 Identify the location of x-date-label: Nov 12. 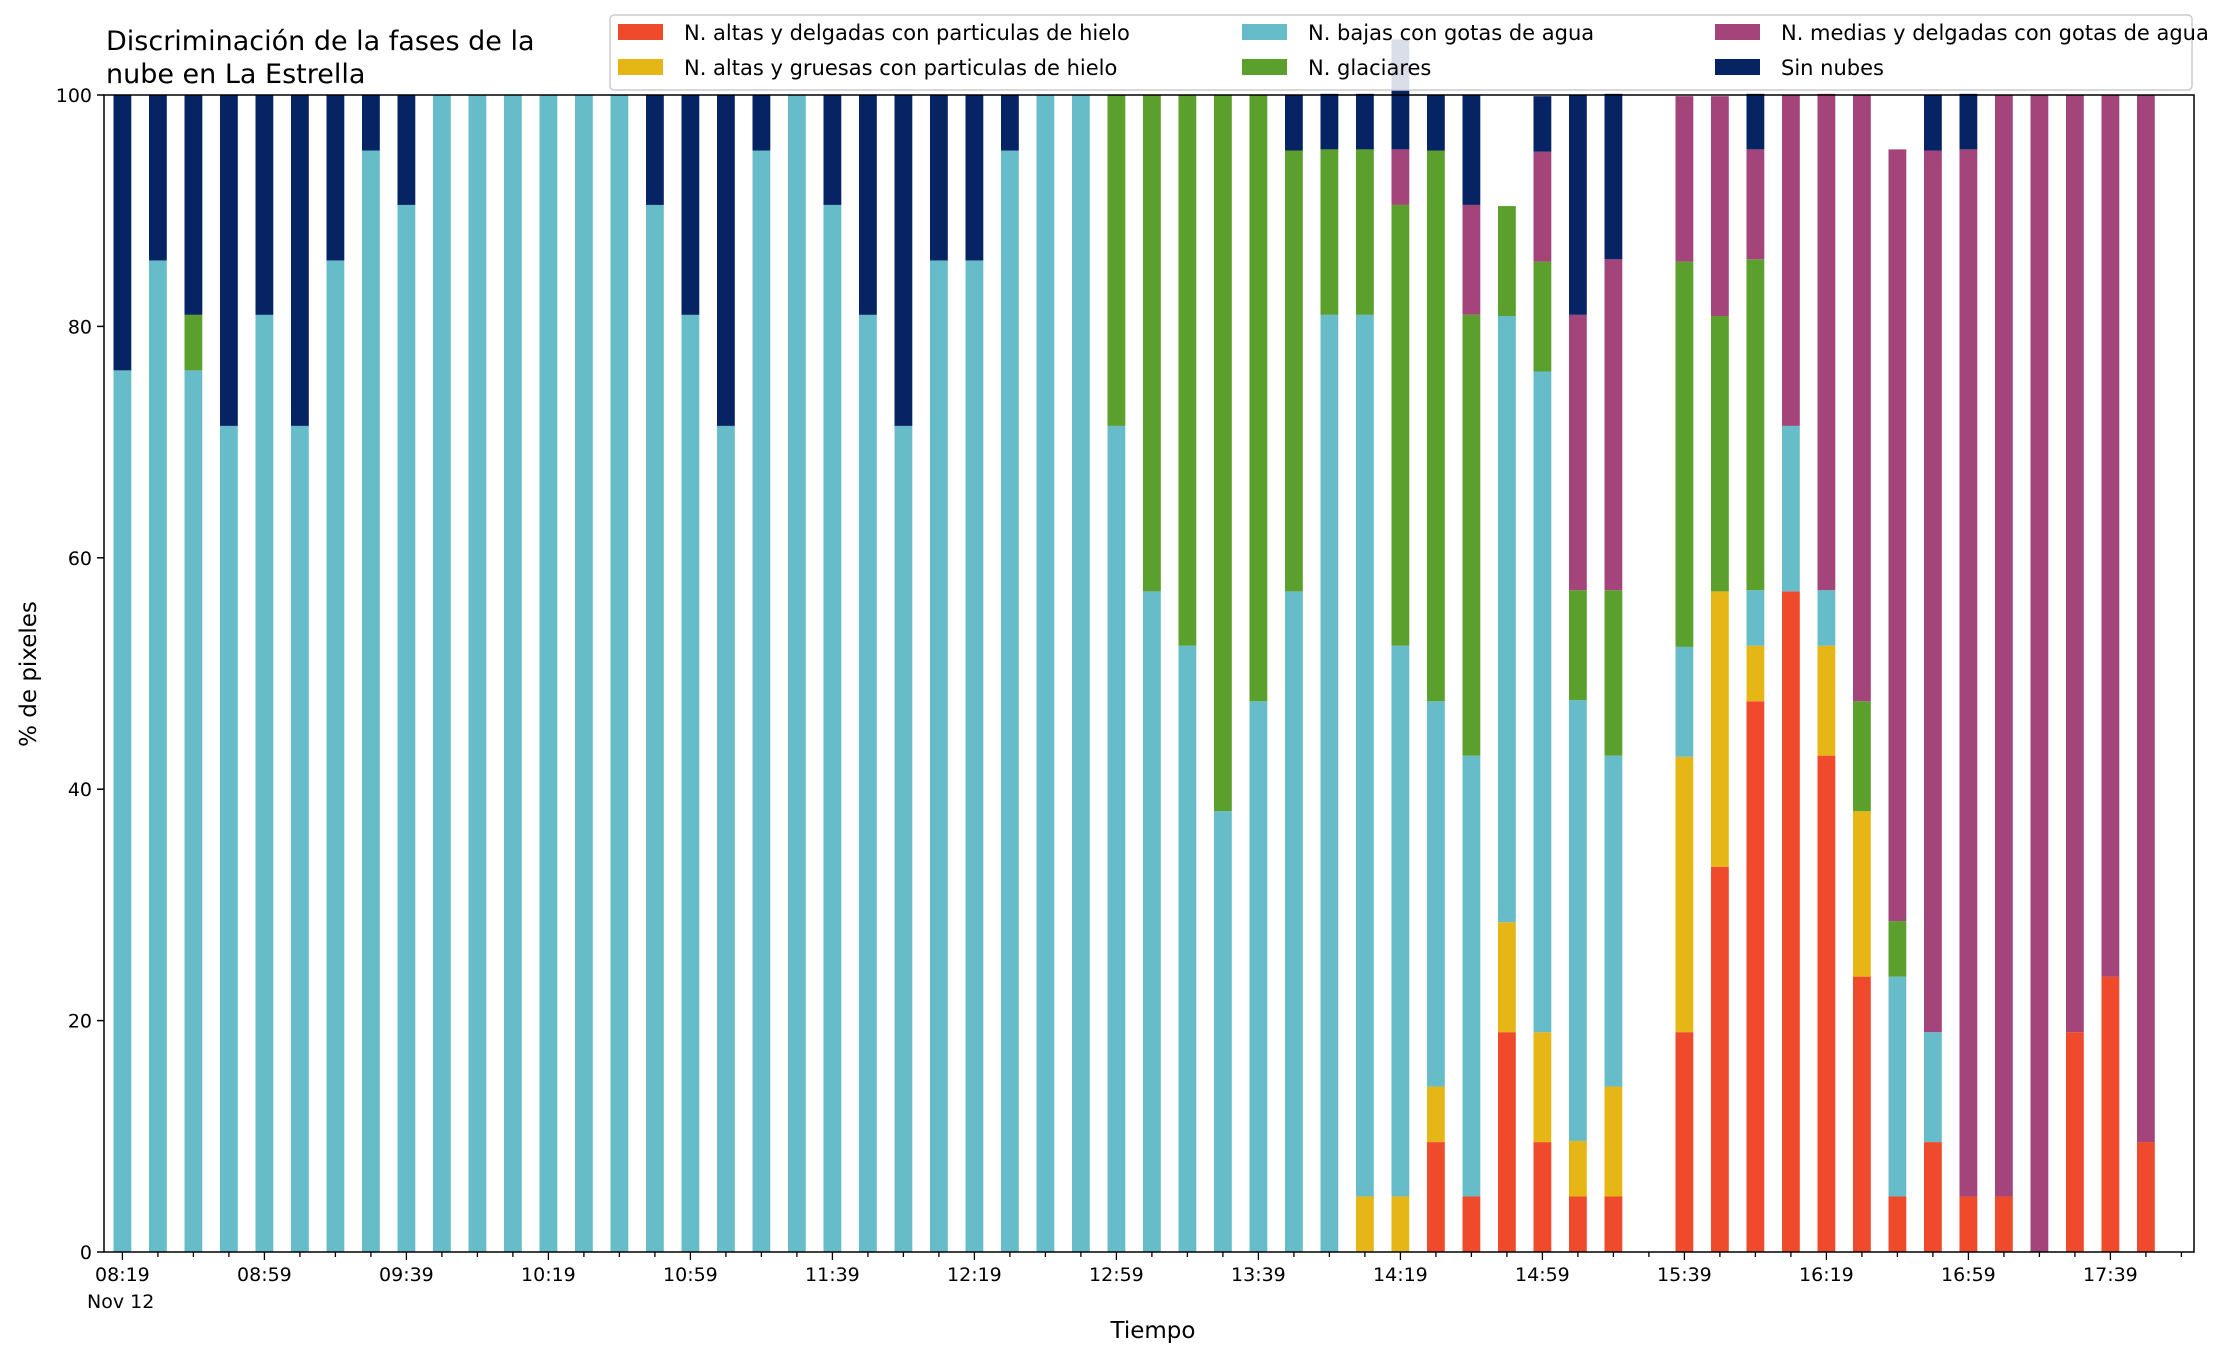
(120, 1302).